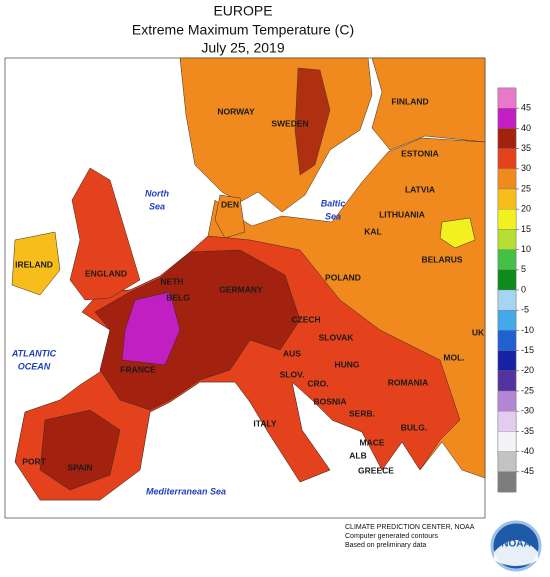 The width and height of the screenshot is (550, 577). What do you see at coordinates (526, 249) in the screenshot?
I see `legend-label: 10` at bounding box center [526, 249].